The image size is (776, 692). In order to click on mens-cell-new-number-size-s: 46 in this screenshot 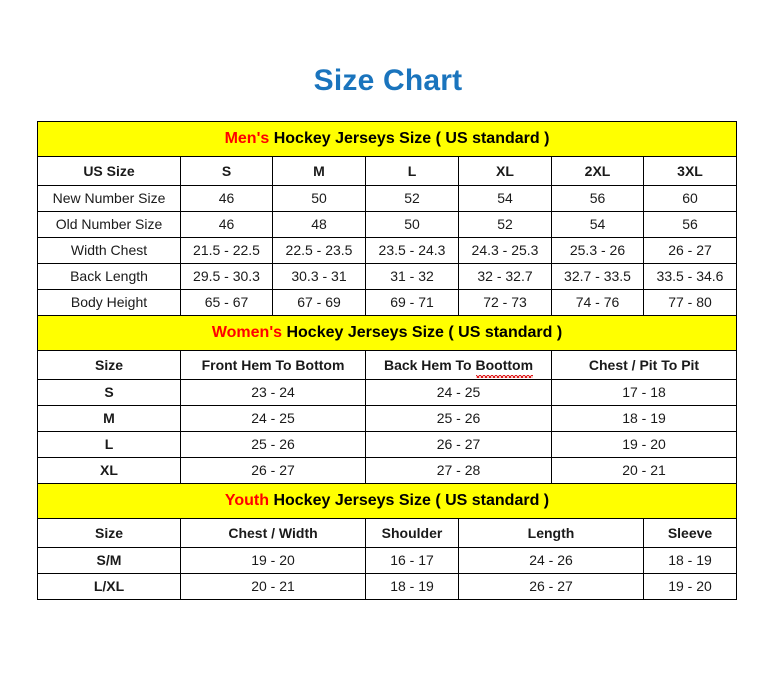, I will do `click(226, 198)`.